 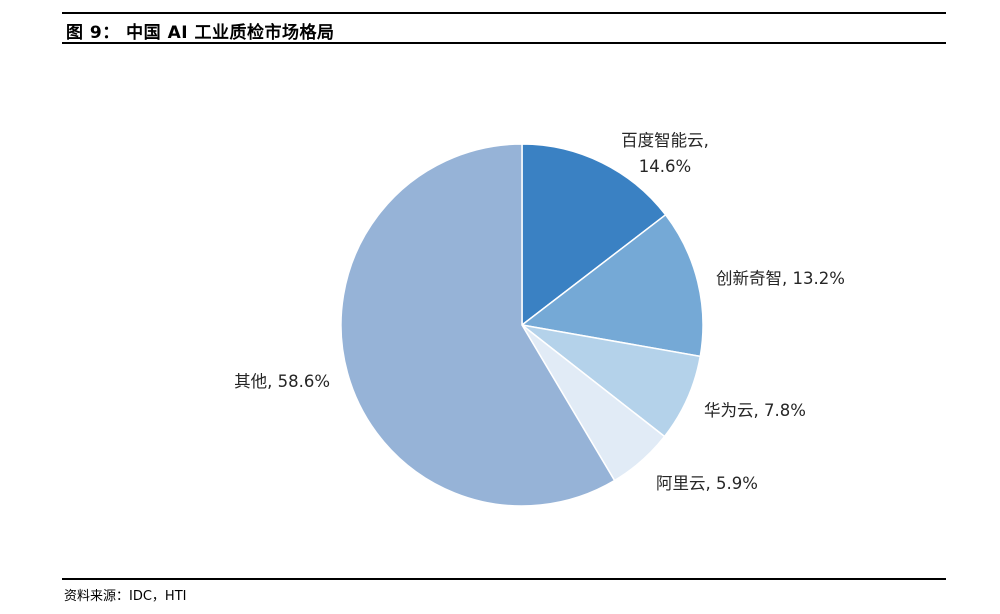 What do you see at coordinates (125, 596) in the screenshot?
I see `source-note: 资料来源：IDC，HTI` at bounding box center [125, 596].